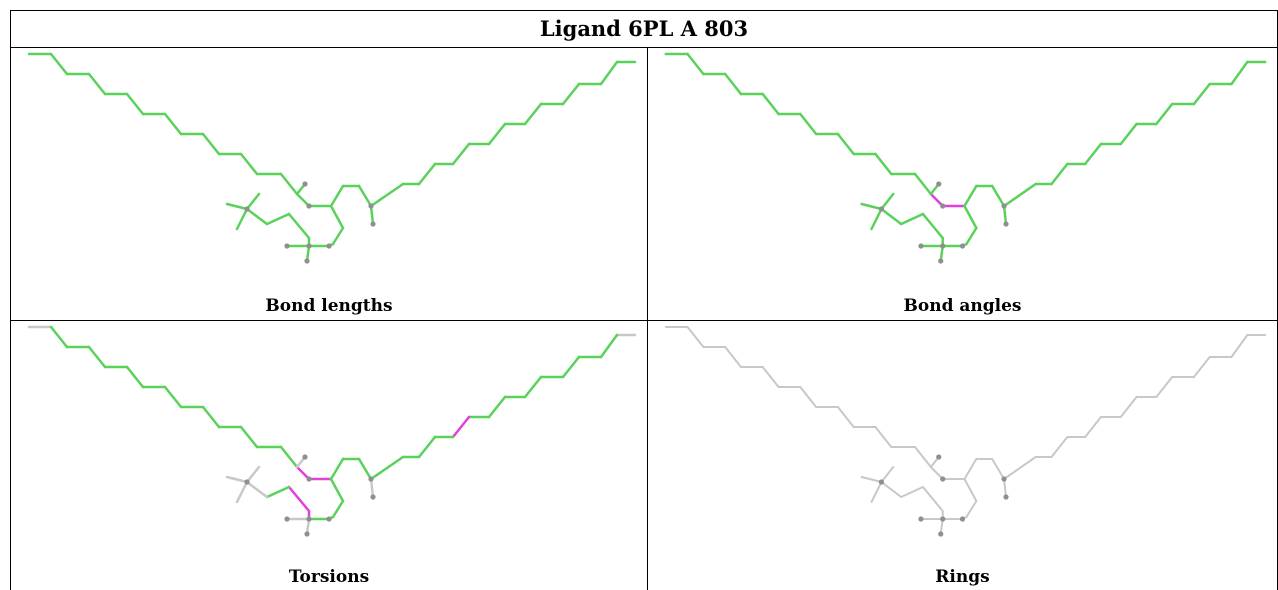 The image size is (1278, 590). What do you see at coordinates (10, 300) in the screenshot?
I see `border-left` at bounding box center [10, 300].